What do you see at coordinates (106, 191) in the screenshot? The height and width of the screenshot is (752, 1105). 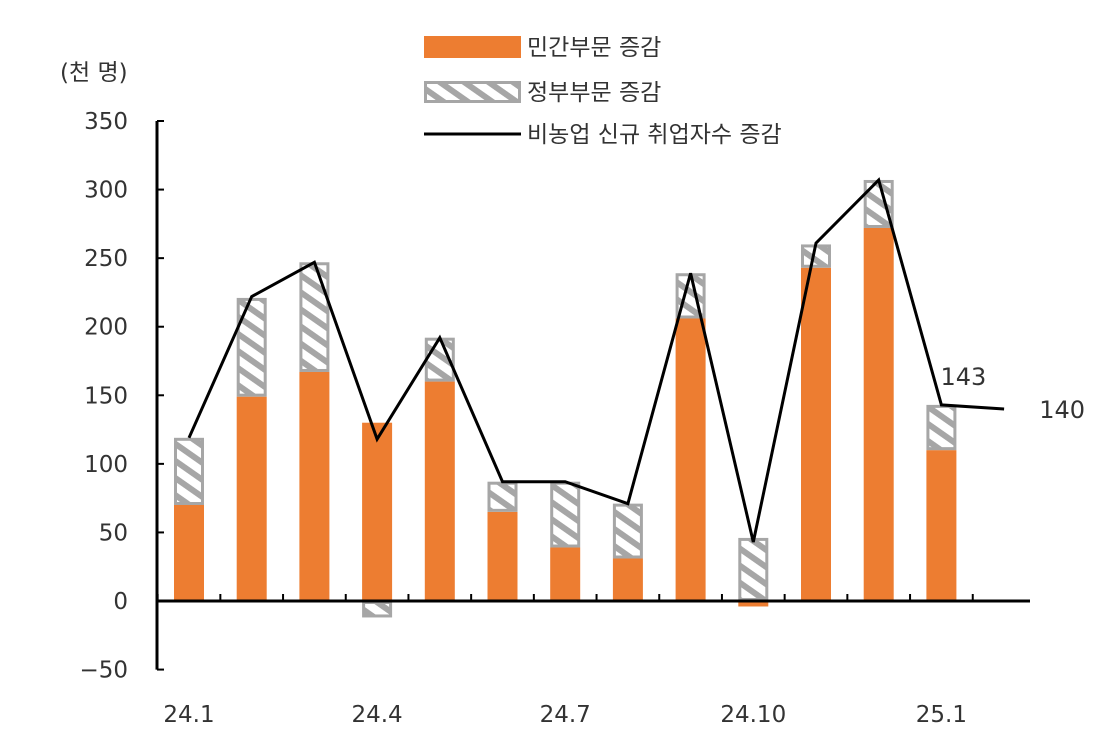 I see `y-tick-label: 300` at bounding box center [106, 191].